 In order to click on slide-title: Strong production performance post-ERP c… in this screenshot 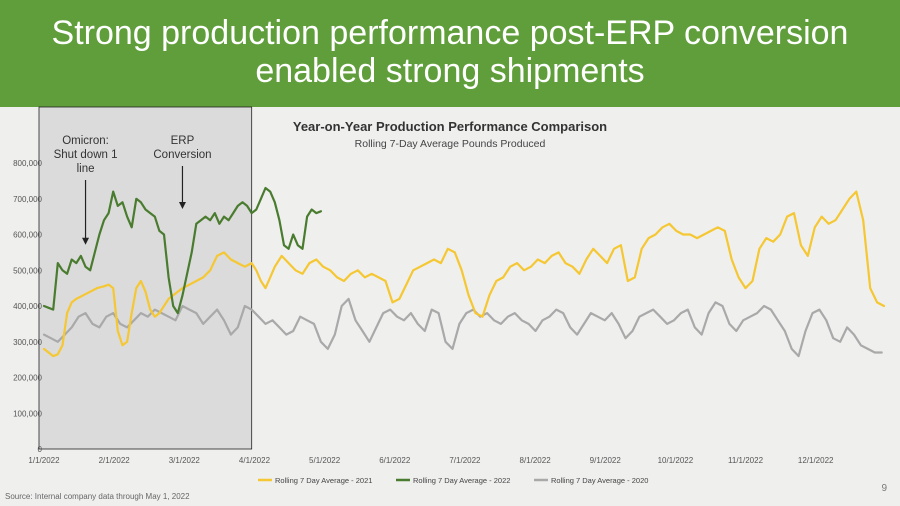, I will do `click(450, 52)`.